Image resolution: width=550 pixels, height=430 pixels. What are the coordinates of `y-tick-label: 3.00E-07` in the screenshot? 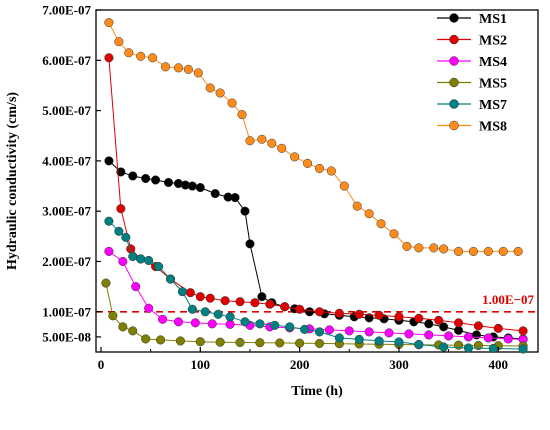 It's located at (66, 211).